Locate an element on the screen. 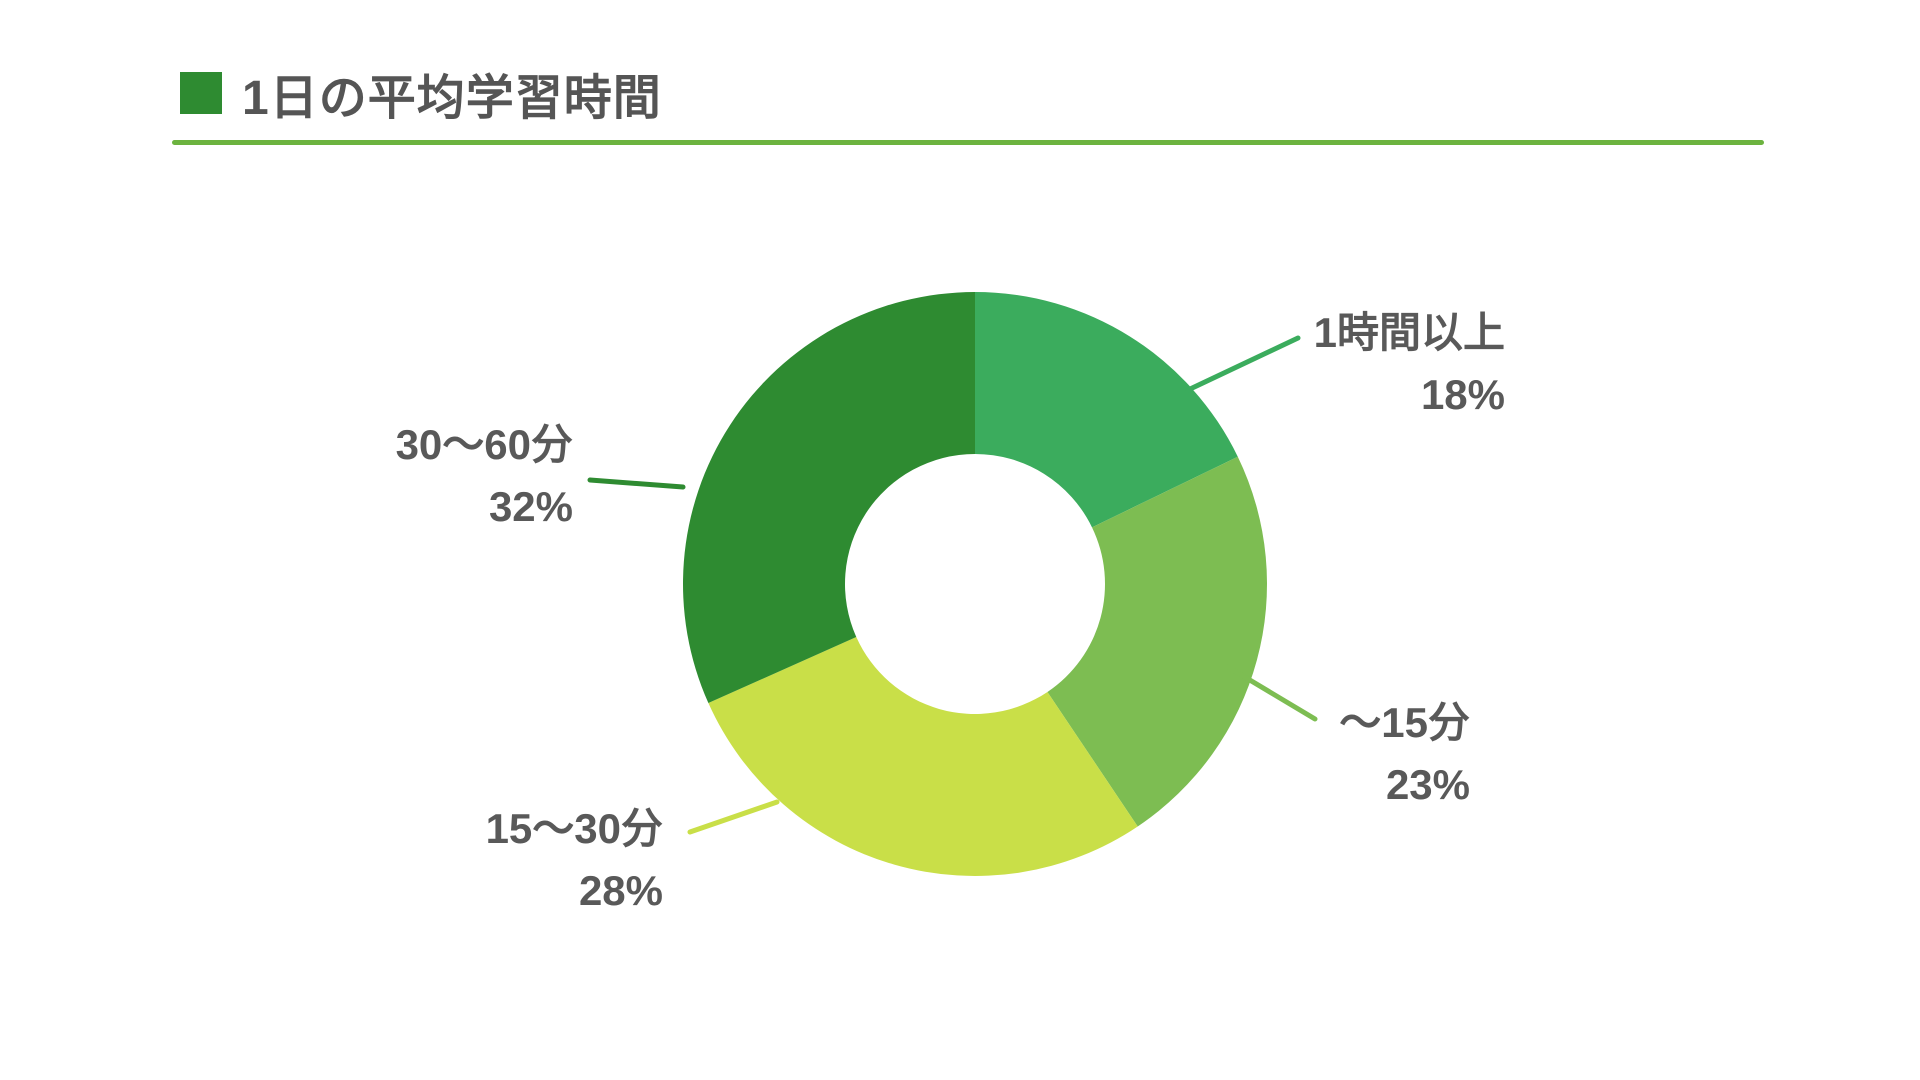  chart-label: ～15分 23% is located at coordinates (1404, 754).